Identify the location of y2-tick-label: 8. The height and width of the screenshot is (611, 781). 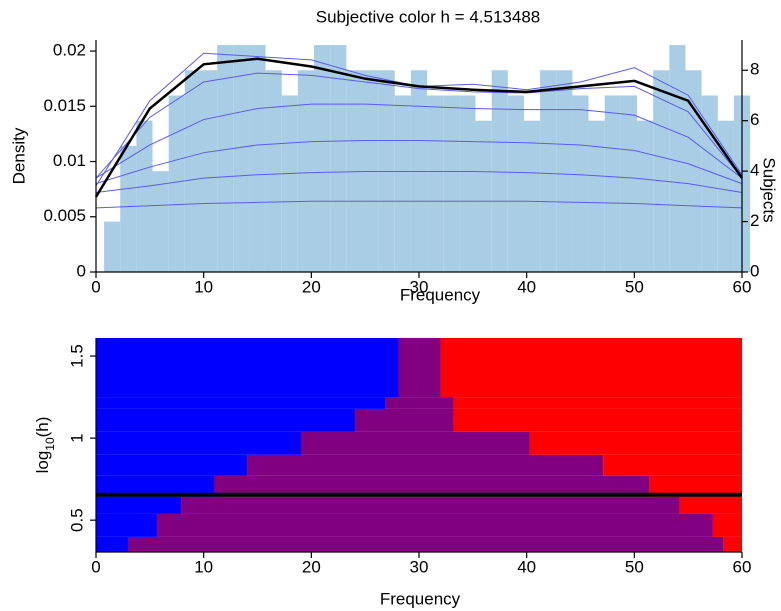
(754, 69).